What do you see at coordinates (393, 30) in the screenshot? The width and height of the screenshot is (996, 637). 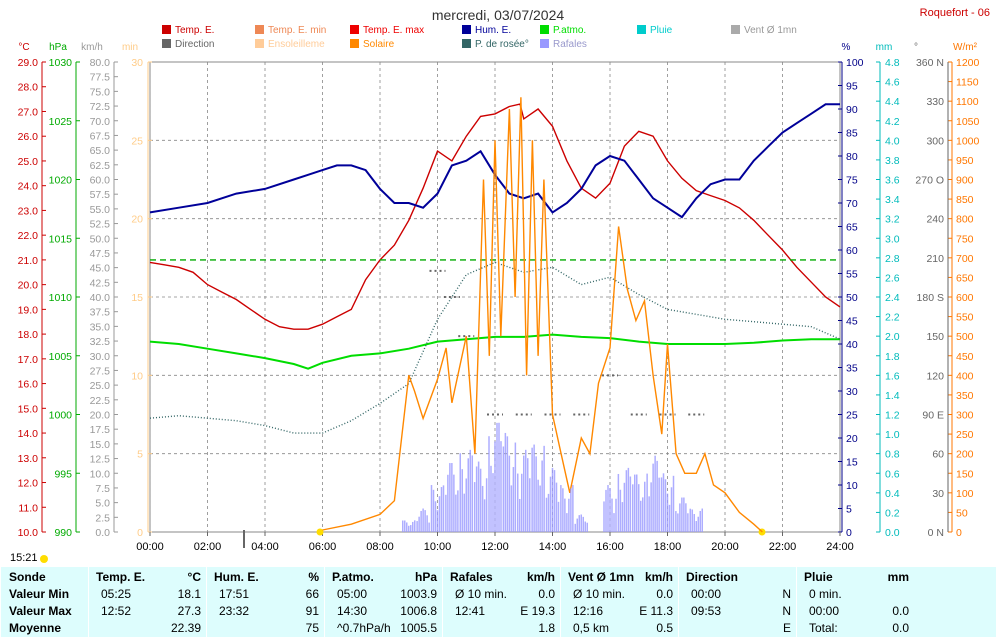 I see `legend-label: Temp. E. max` at bounding box center [393, 30].